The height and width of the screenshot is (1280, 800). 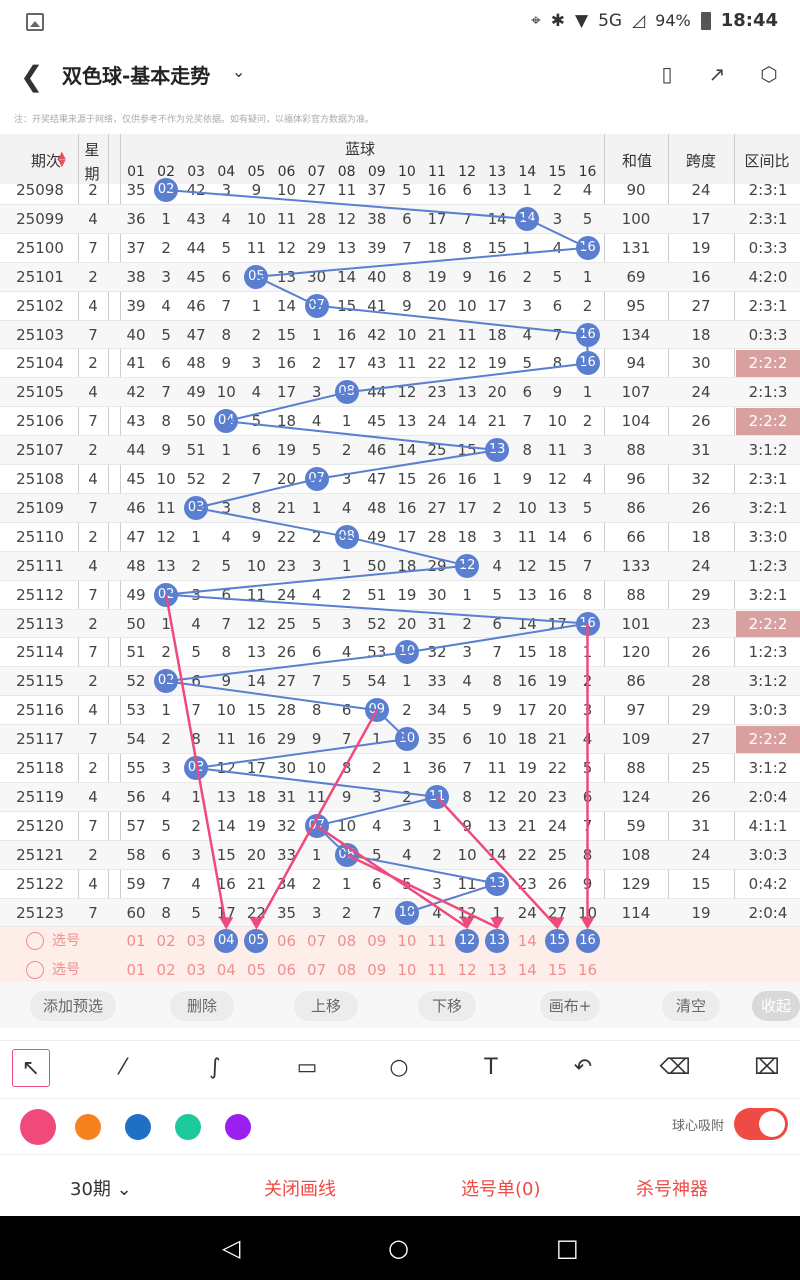 I want to click on nav-recent-icon: □, so click(x=567, y=1248).